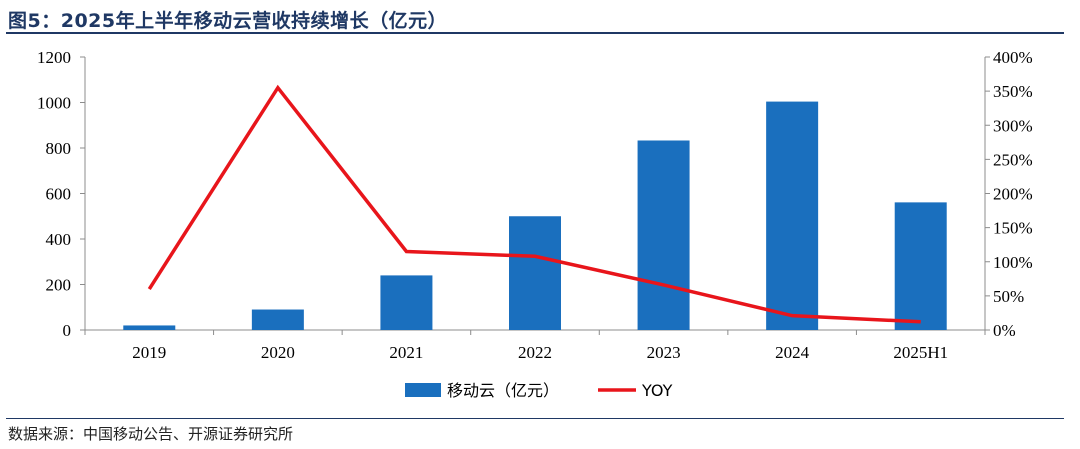 Image resolution: width=1080 pixels, height=449 pixels. Describe the element at coordinates (503, 390) in the screenshot. I see `legend-bar-label: 移动云（亿元）` at that location.